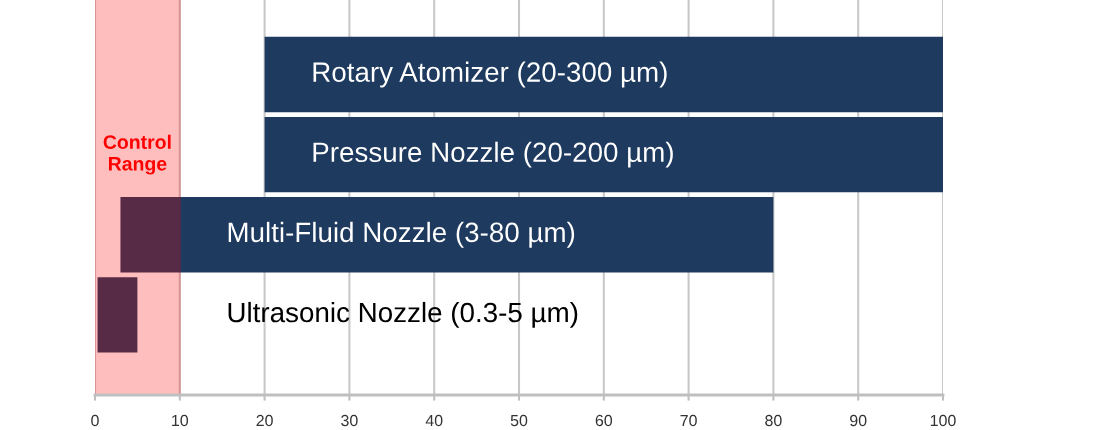 This screenshot has height=430, width=1111. What do you see at coordinates (943, 420) in the screenshot?
I see `x-tick-label: 100` at bounding box center [943, 420].